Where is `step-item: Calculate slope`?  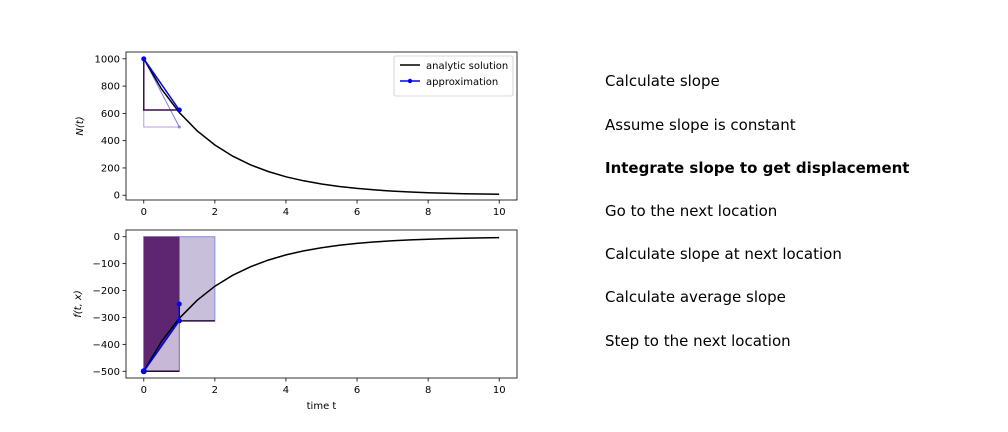
step-item: Calculate slope is located at coordinates (662, 81).